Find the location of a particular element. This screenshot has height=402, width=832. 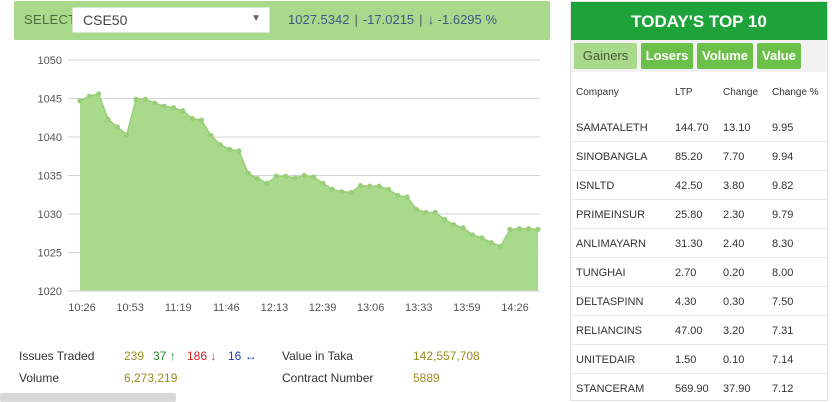

cell-ltp: 85.20 is located at coordinates (689, 157).